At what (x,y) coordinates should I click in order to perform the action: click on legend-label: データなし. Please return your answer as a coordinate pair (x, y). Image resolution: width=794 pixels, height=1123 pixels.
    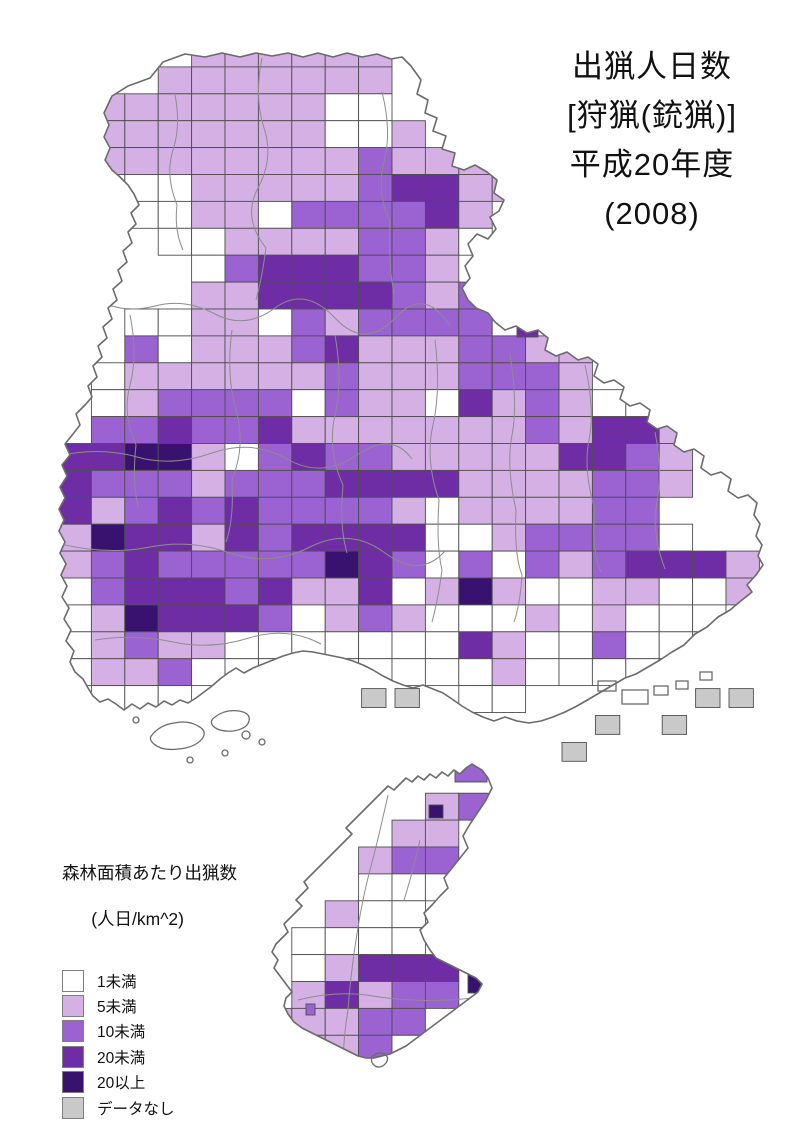
    Looking at the image, I should click on (136, 1109).